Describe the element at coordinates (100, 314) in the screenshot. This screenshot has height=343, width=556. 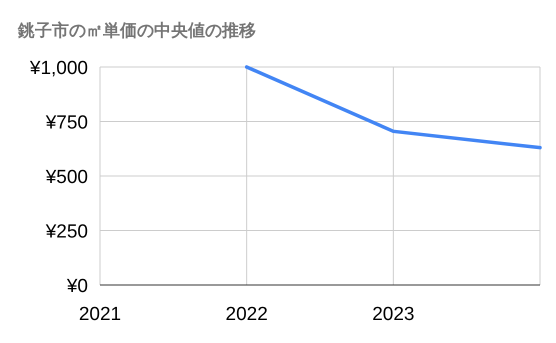
I see `x-tick-label: 2021` at that location.